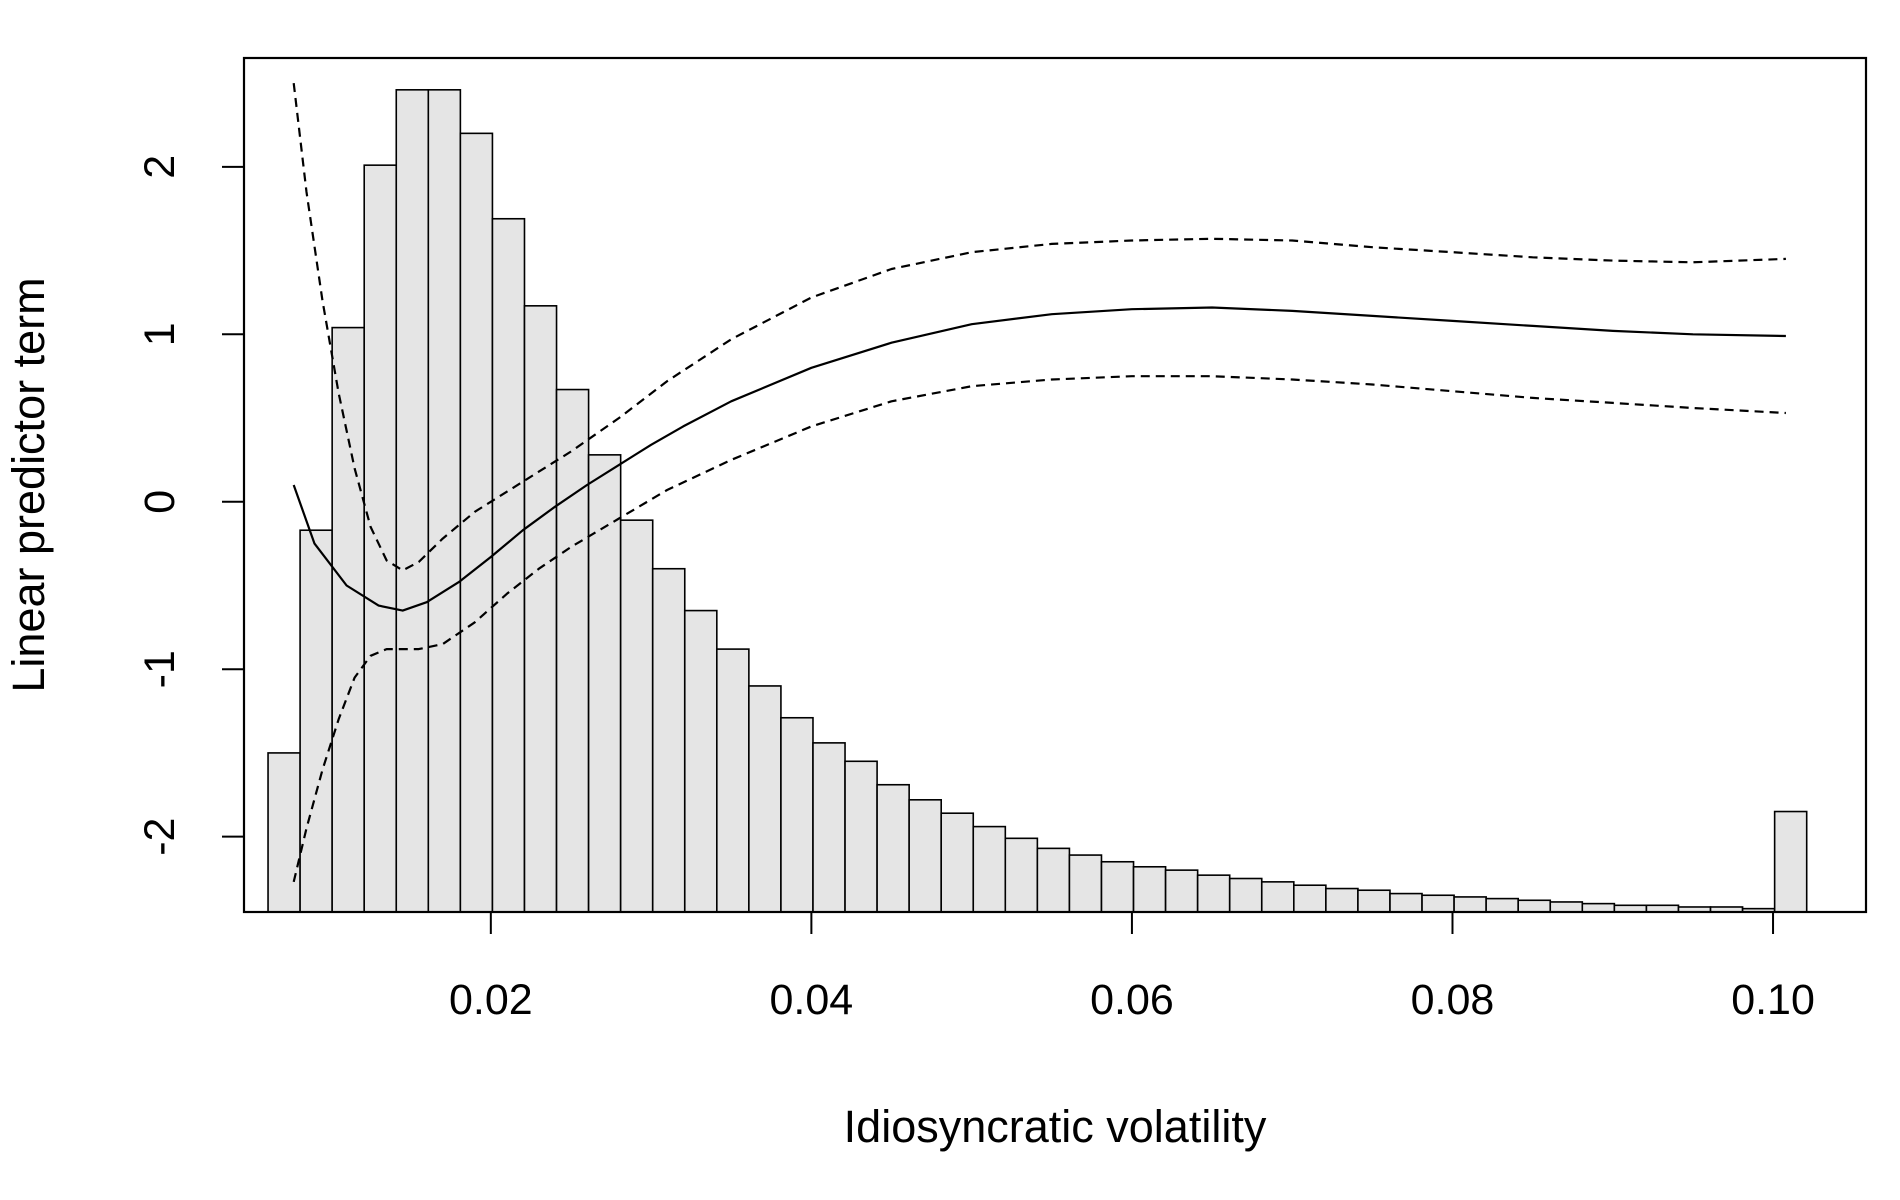 The width and height of the screenshot is (1900, 1200). Describe the element at coordinates (1453, 1000) in the screenshot. I see `x-tick-label: 0.08` at that location.